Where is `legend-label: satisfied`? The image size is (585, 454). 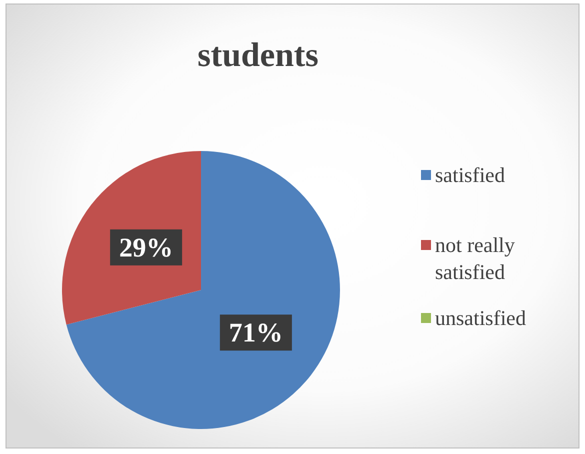
legend-label: satisfied is located at coordinates (470, 175).